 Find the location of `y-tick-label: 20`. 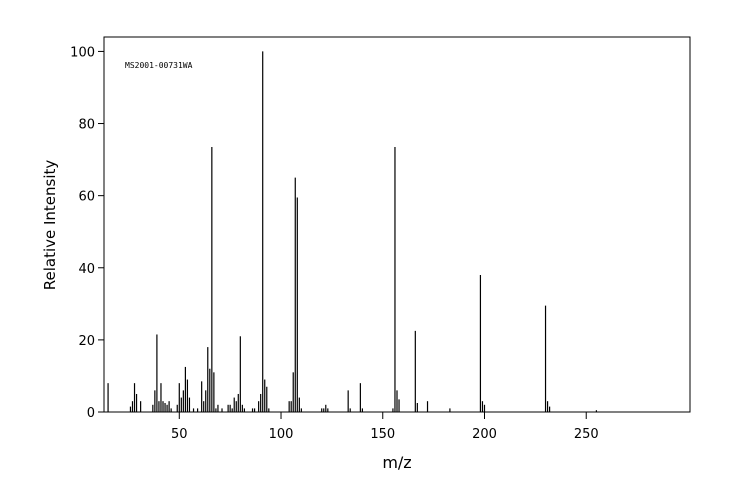

y-tick-label: 20 is located at coordinates (86, 341).